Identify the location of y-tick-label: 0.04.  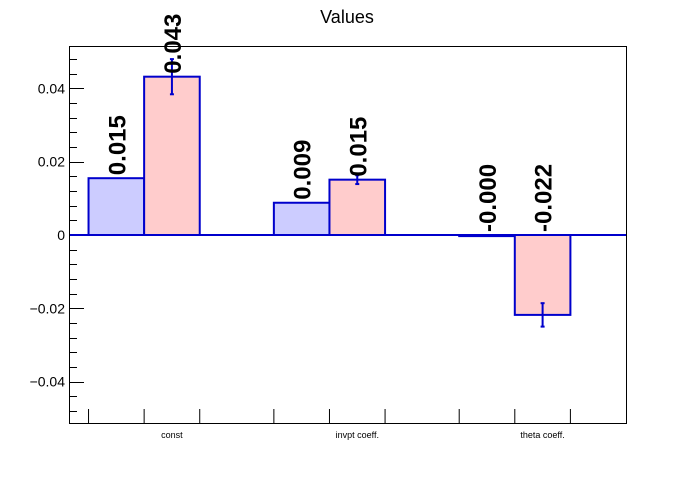
(51, 88).